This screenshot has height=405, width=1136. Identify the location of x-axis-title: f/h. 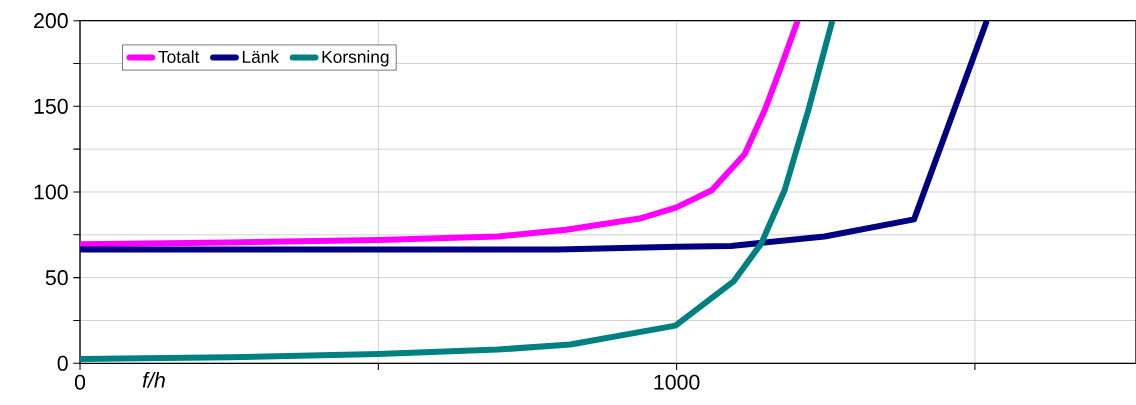
(153, 379).